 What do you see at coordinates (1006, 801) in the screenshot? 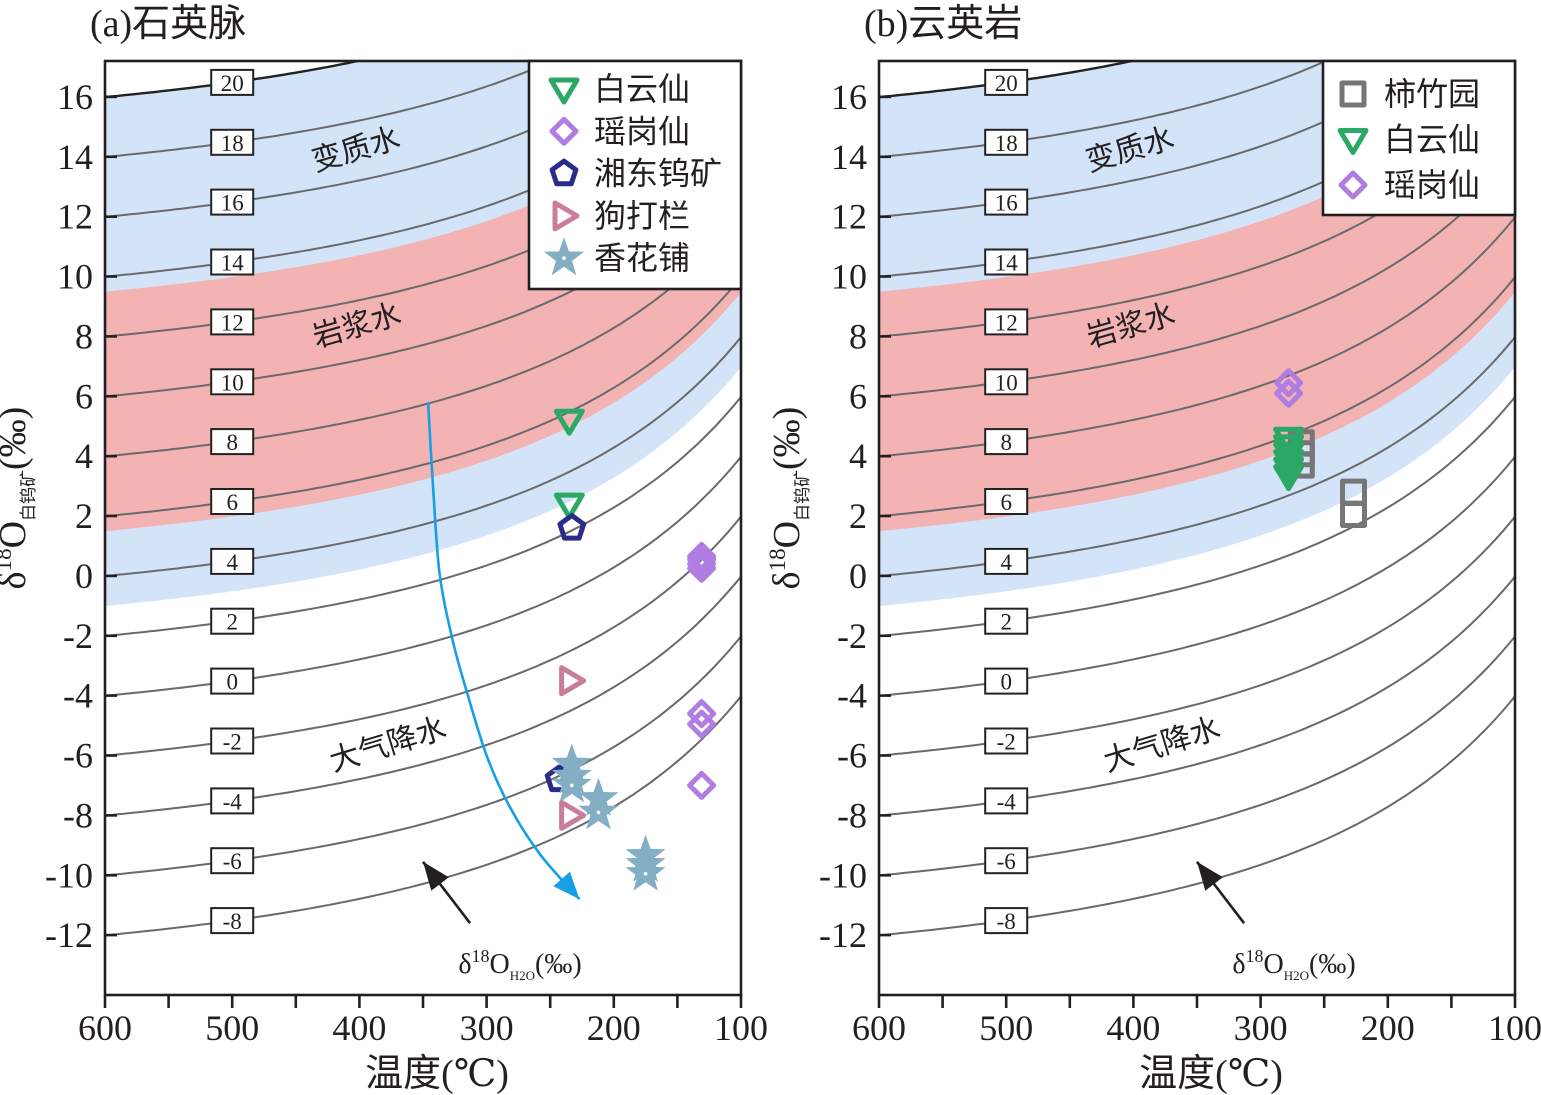
I see `isopleth-label: -4` at bounding box center [1006, 801].